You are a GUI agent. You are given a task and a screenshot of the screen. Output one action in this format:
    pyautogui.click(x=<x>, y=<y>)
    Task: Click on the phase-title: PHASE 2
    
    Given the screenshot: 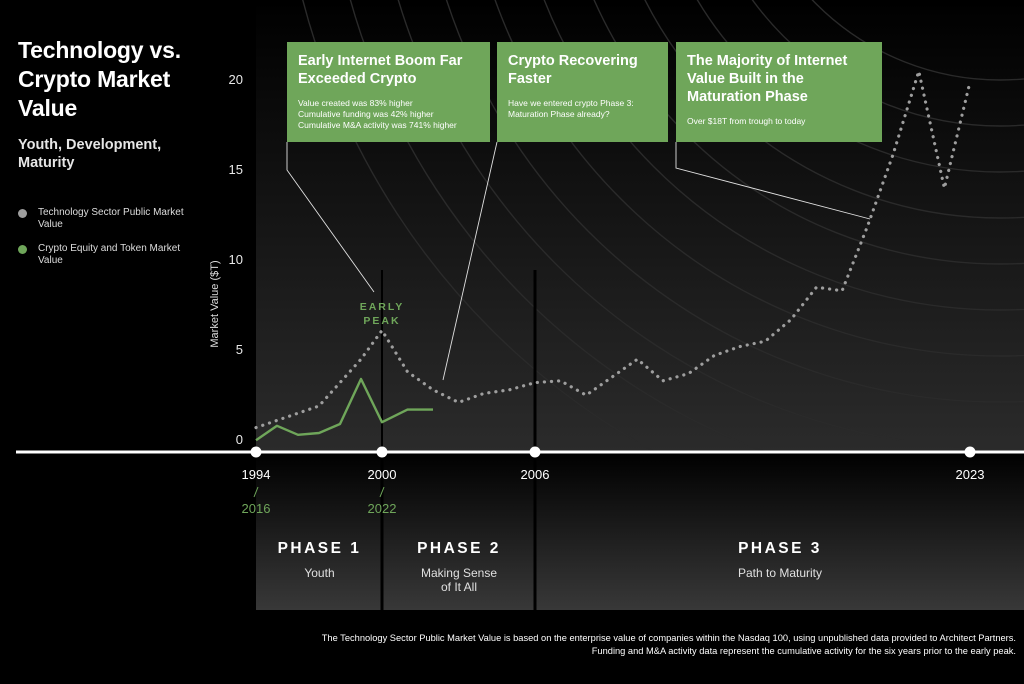 What is the action you would take?
    pyautogui.click(x=459, y=548)
    